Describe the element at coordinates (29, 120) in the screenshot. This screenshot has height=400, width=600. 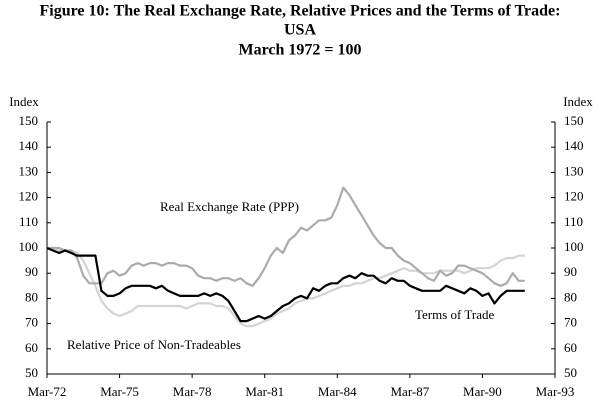
I see `y-tick-label: 150` at that location.